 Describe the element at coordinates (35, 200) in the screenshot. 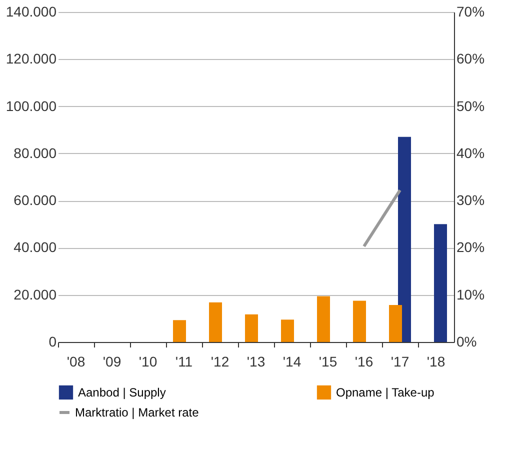

I see `y-tick-label: 60.000` at that location.